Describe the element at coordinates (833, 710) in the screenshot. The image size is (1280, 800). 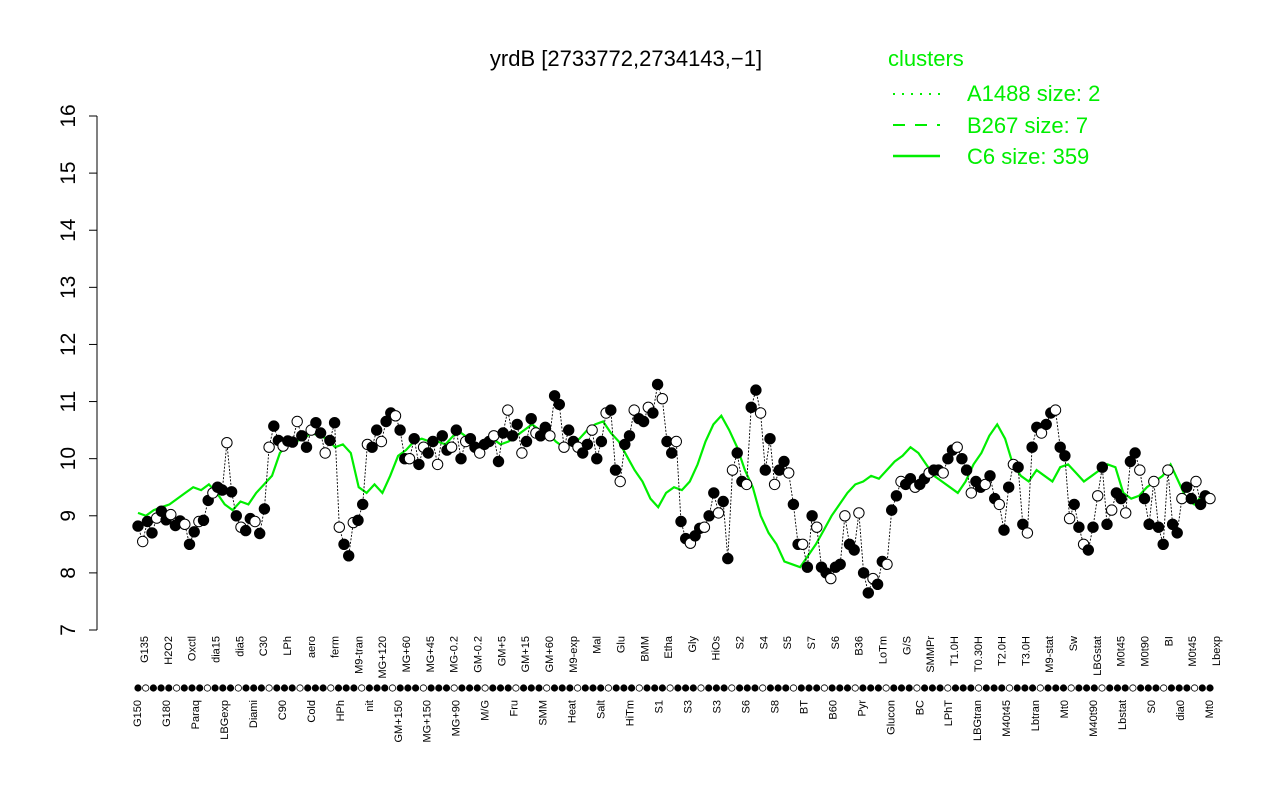
I see `x-tick-label: B60` at that location.